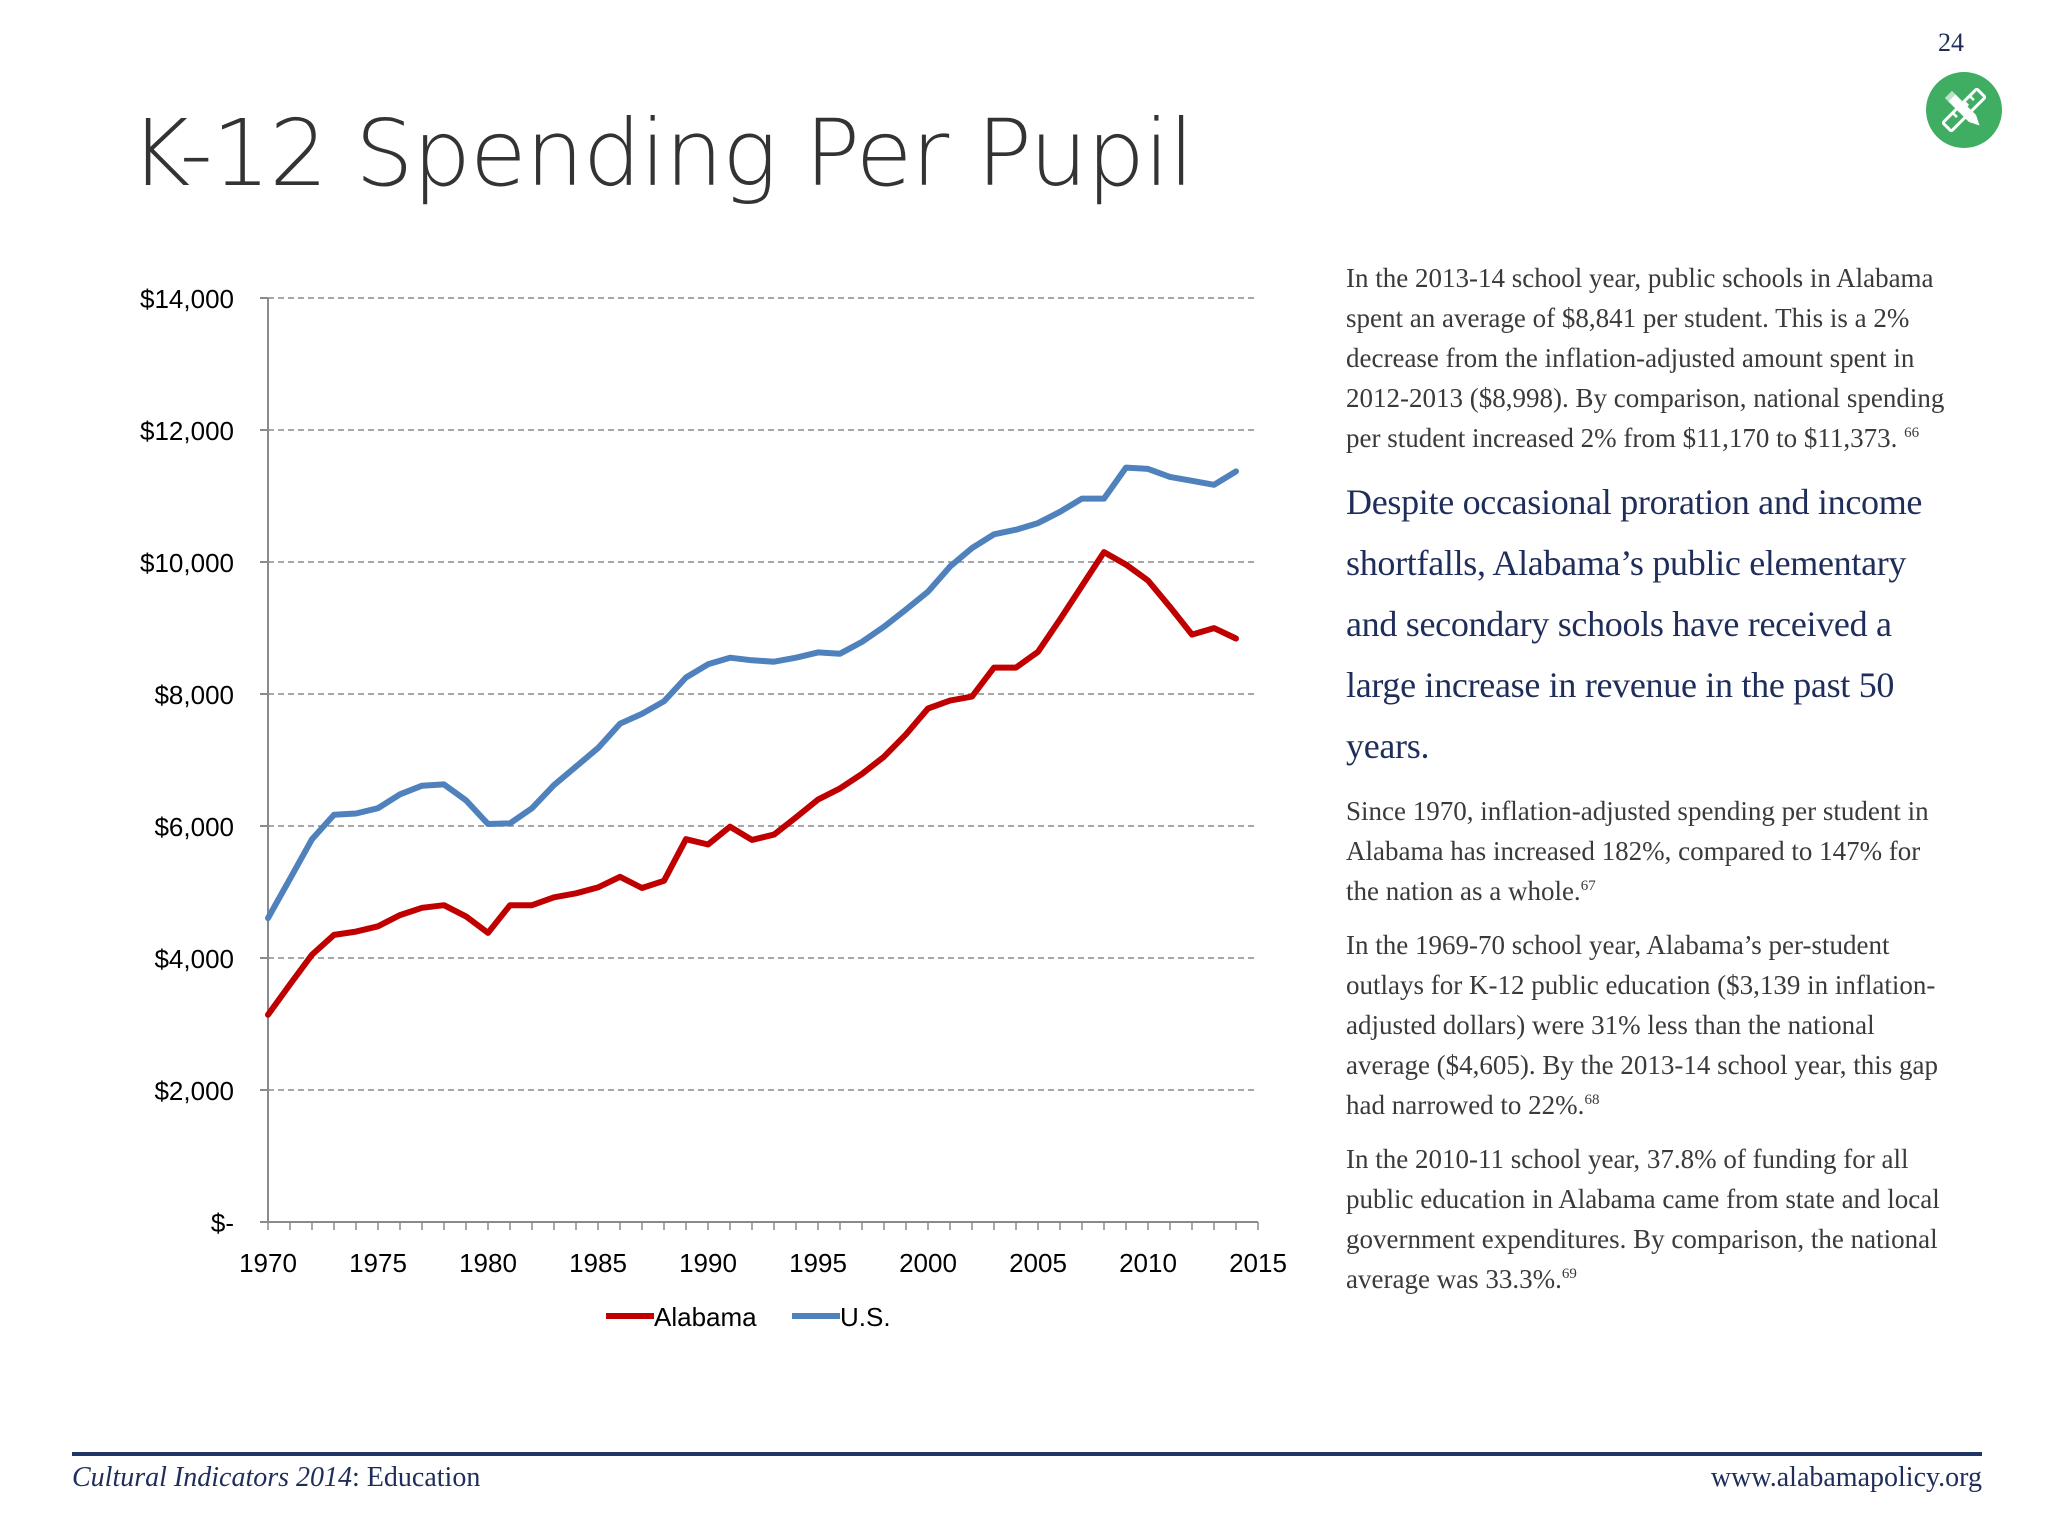 The height and width of the screenshot is (1536, 2048). What do you see at coordinates (1951, 42) in the screenshot?
I see `page-number: 24` at bounding box center [1951, 42].